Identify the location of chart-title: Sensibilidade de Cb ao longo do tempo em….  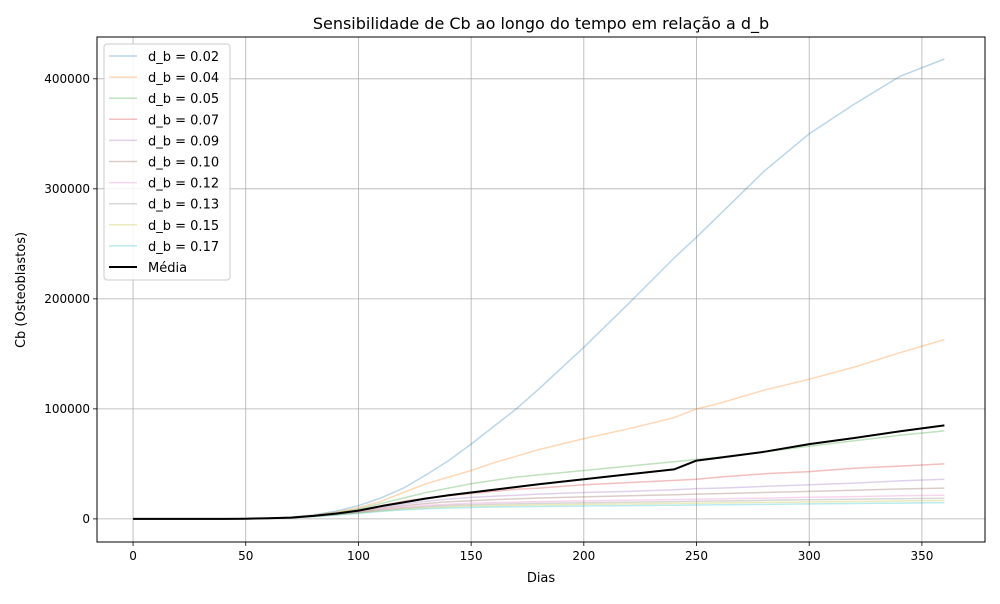
(541, 24).